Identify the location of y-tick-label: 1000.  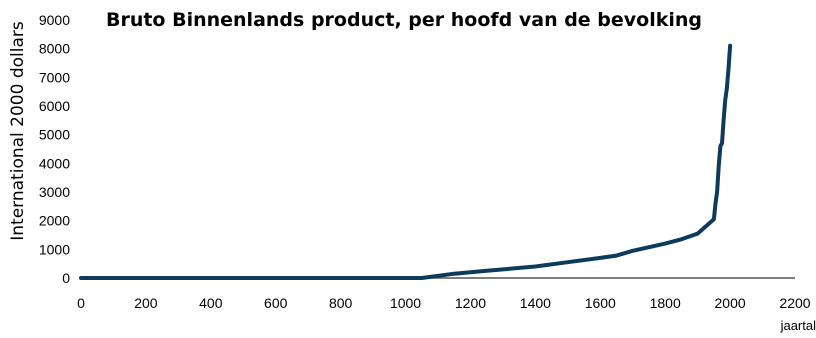
(54, 249).